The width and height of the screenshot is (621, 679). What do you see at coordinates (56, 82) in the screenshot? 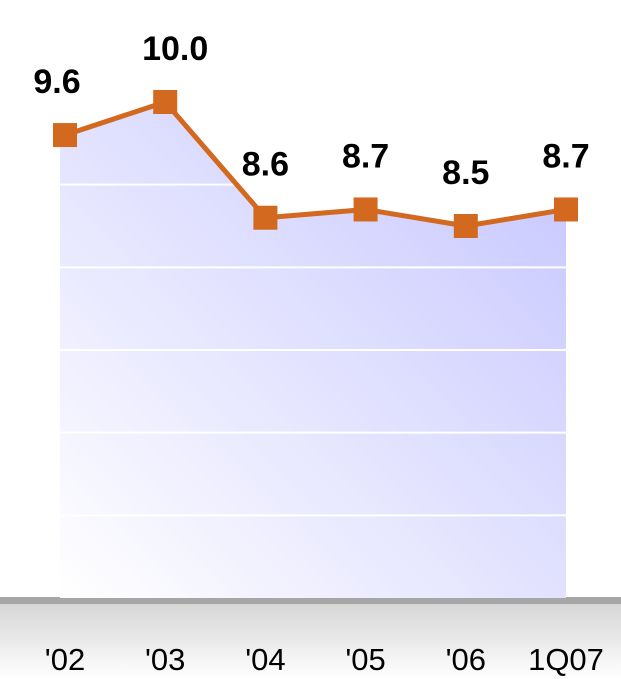
I see `data-label: 9.6` at bounding box center [56, 82].